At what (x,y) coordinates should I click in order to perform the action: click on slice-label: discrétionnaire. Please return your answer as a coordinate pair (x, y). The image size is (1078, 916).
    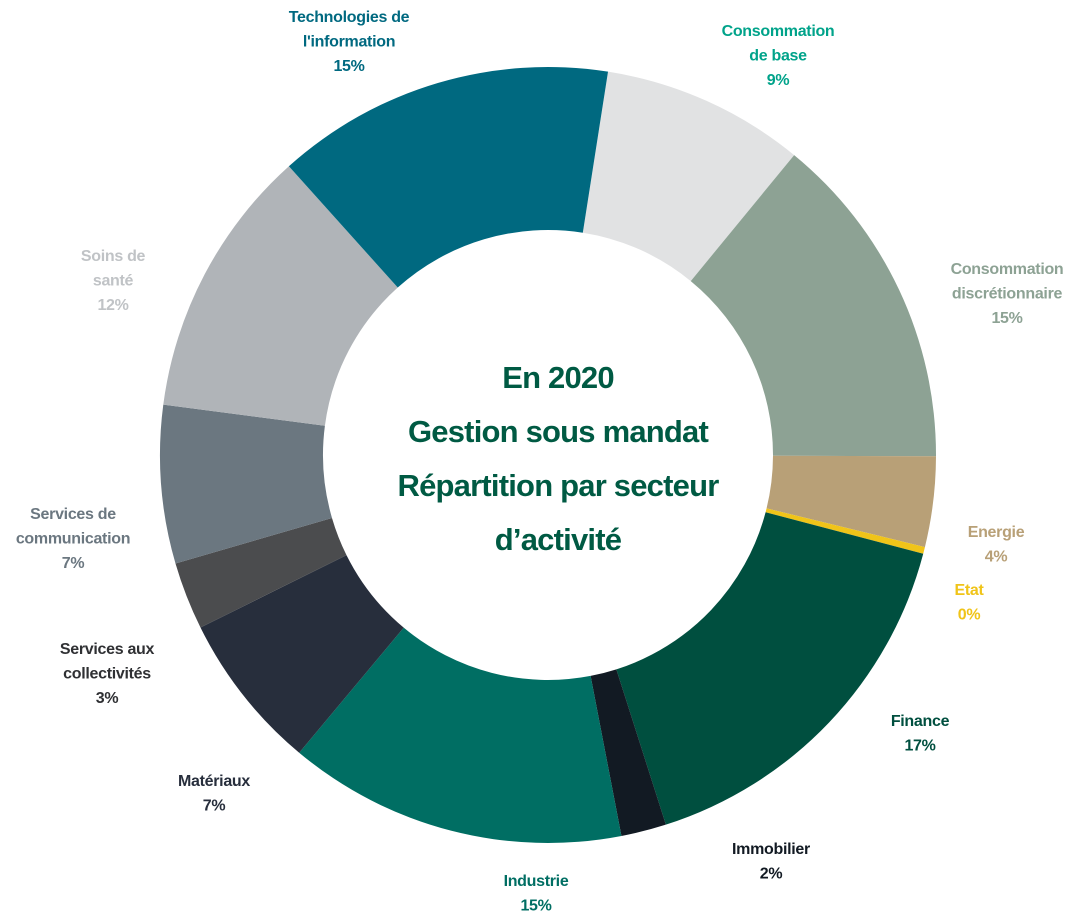
    Looking at the image, I should click on (1007, 294).